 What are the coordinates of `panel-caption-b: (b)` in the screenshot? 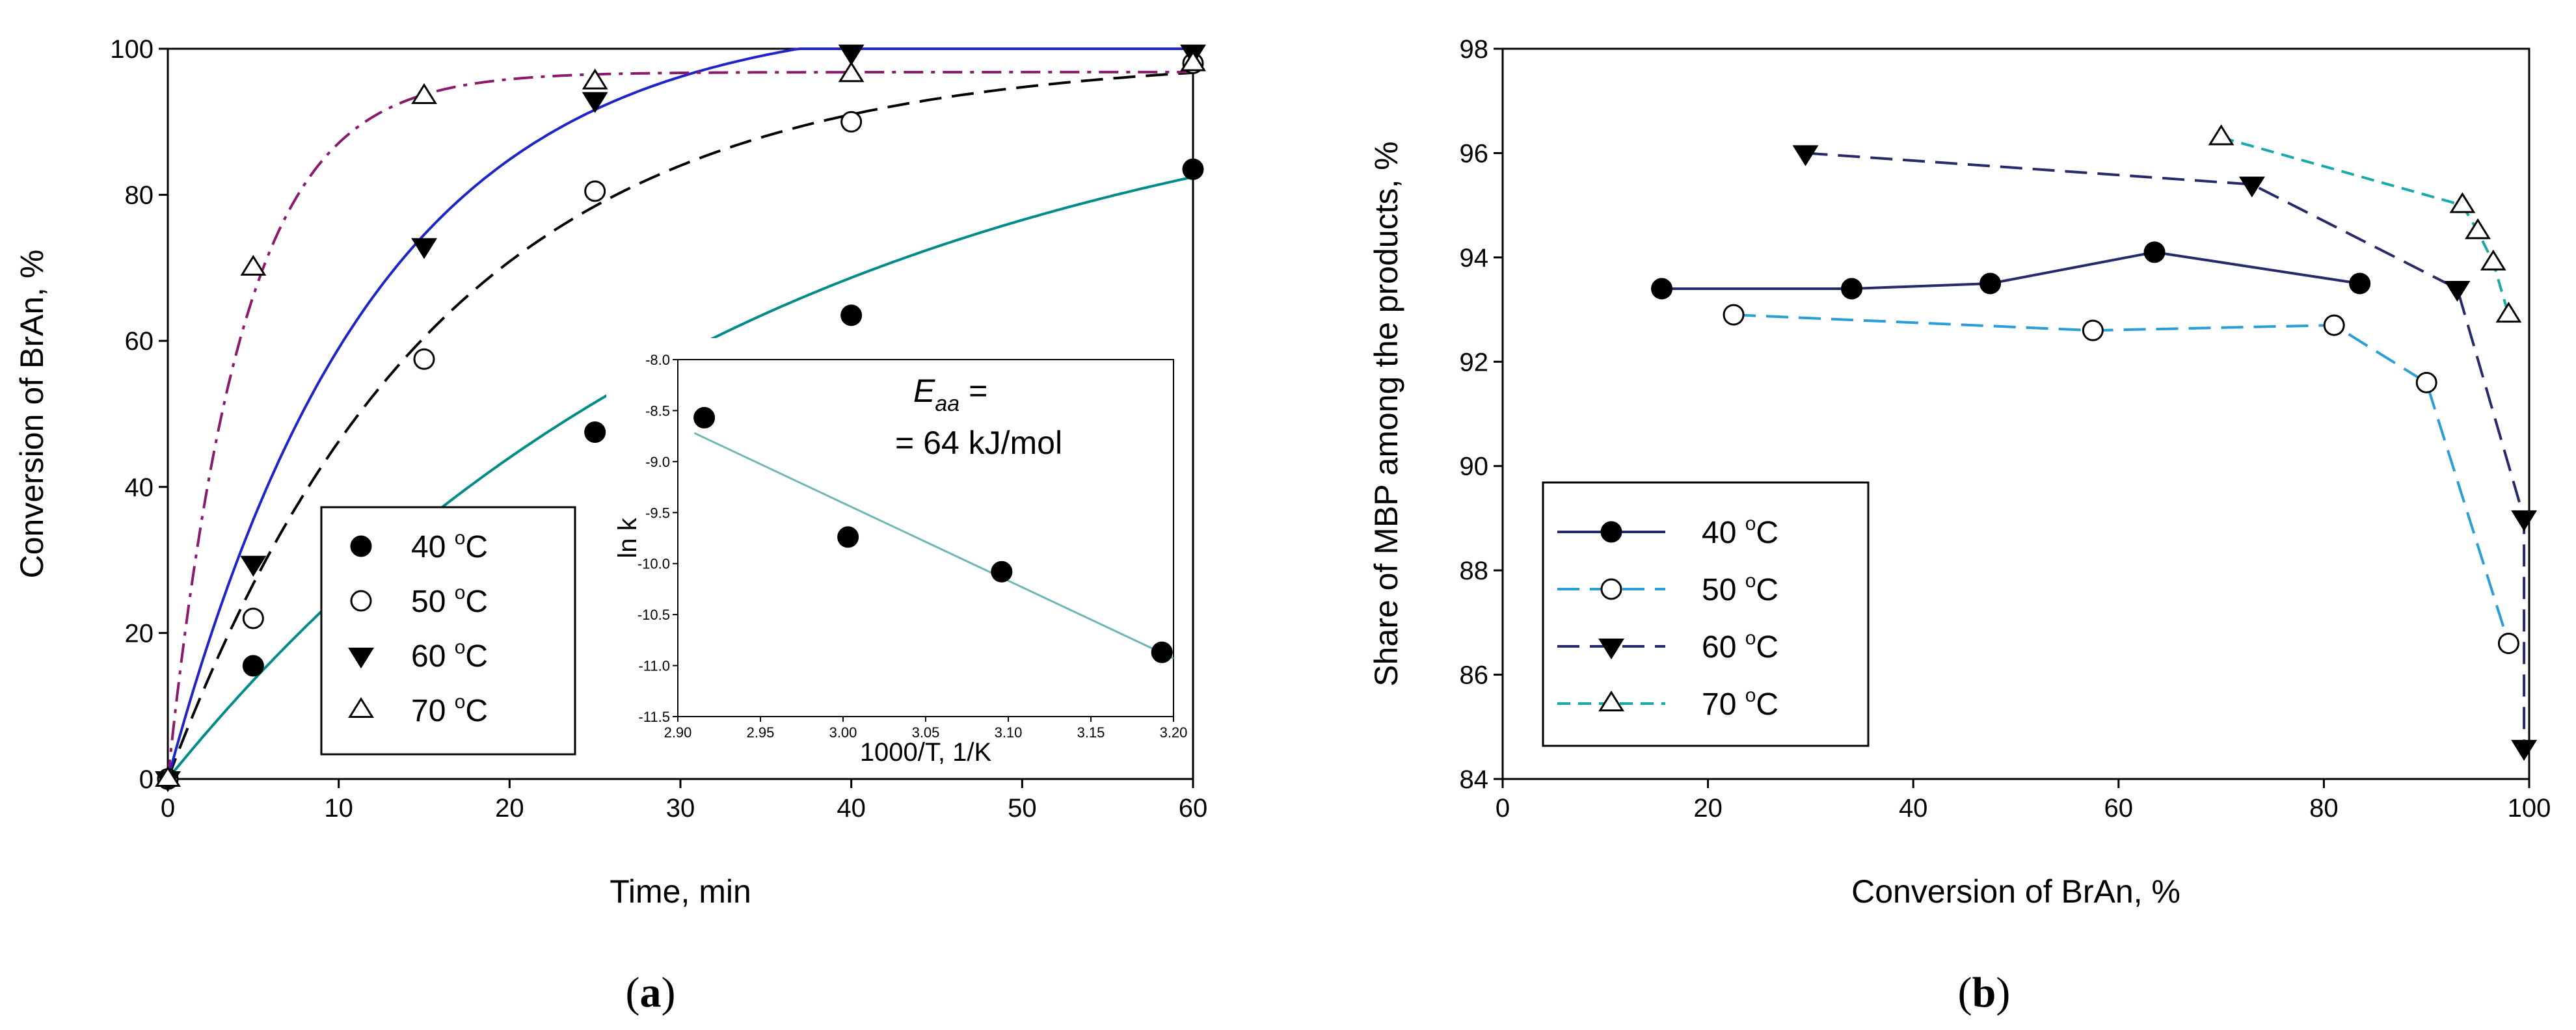 It's located at (1984, 992).